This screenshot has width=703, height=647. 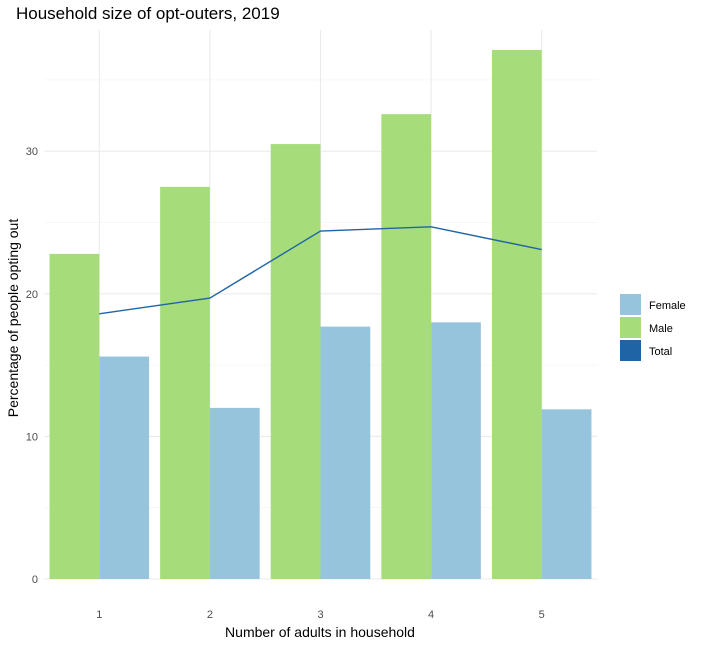 I want to click on legend-swatch-total, so click(x=630, y=350).